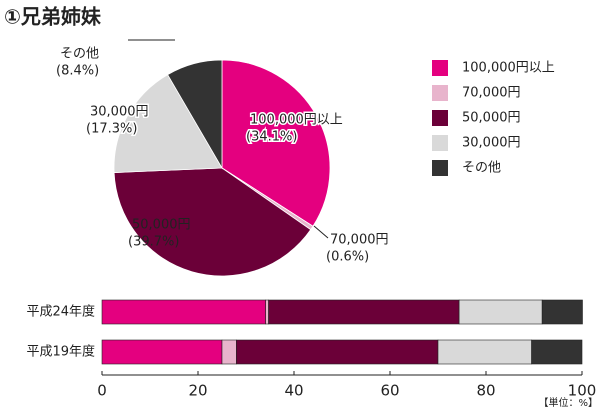 This screenshot has height=410, width=600. Describe the element at coordinates (491, 143) in the screenshot. I see `legend-label: 30,000円` at that location.